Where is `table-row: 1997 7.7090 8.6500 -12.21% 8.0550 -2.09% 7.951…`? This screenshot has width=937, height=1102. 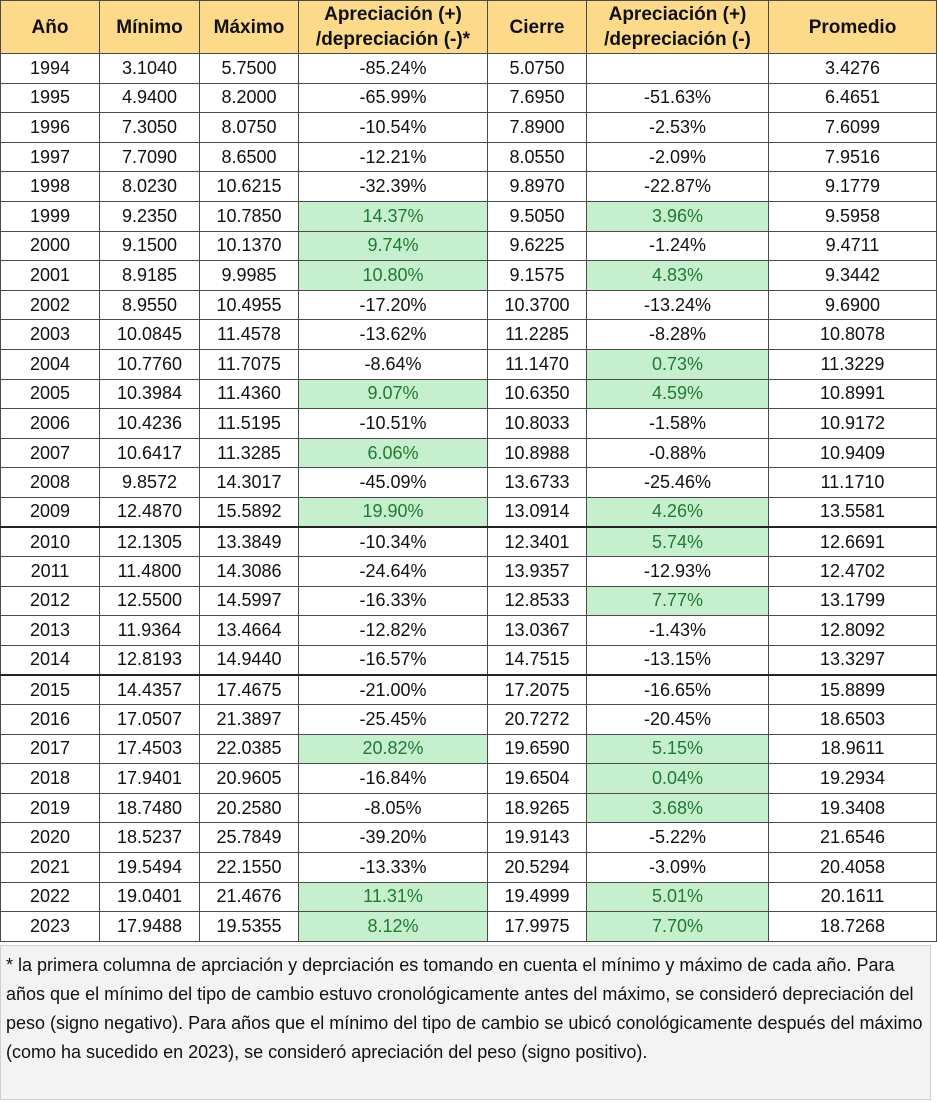 table-row: 1997 7.7090 8.6500 -12.21% 8.0550 -2.09% 7.951… is located at coordinates (468, 157).